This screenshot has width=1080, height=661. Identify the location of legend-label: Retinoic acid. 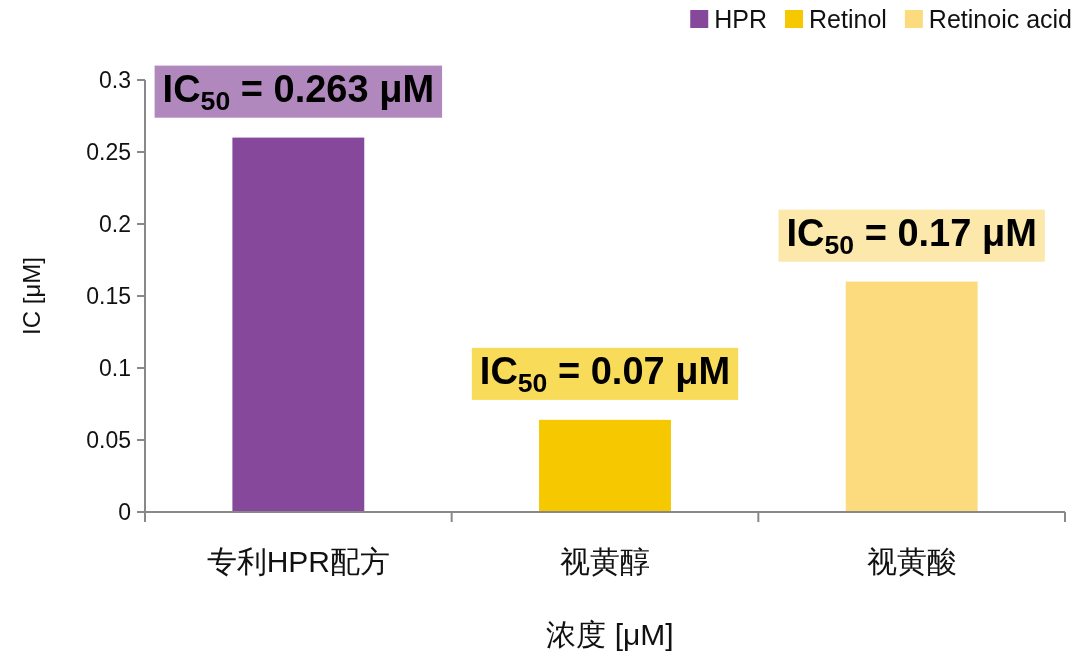
(1000, 19).